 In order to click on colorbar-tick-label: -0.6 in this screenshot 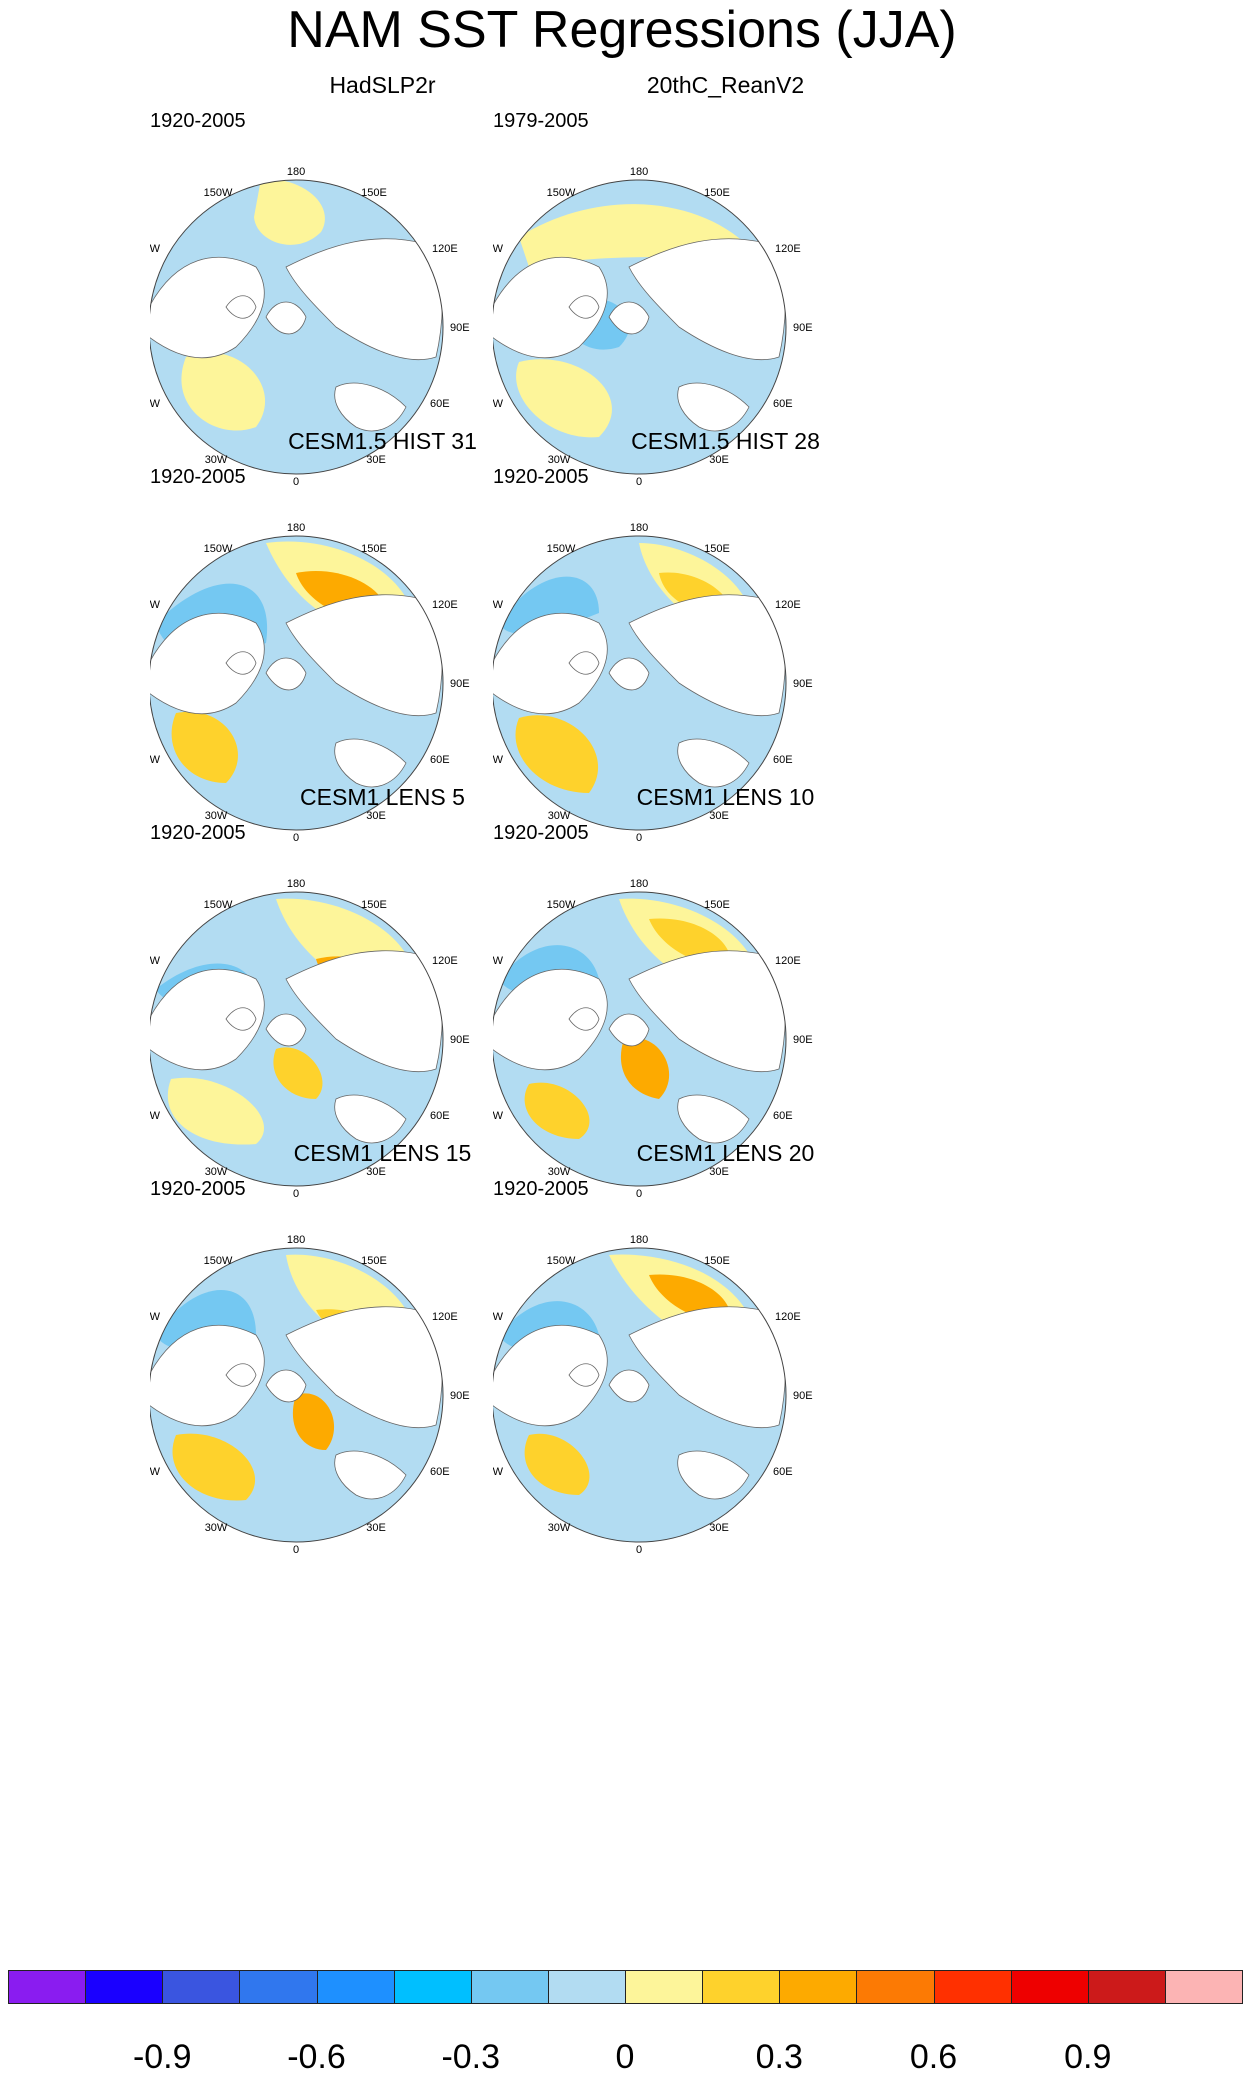, I will do `click(316, 2057)`.